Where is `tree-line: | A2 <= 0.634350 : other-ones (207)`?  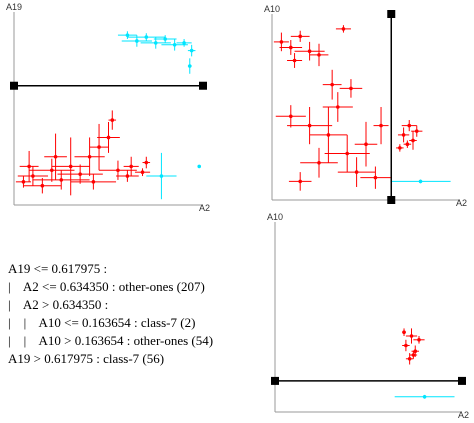
tree-line: | A2 <= 0.634350 : other-ones (207) is located at coordinates (106, 286).